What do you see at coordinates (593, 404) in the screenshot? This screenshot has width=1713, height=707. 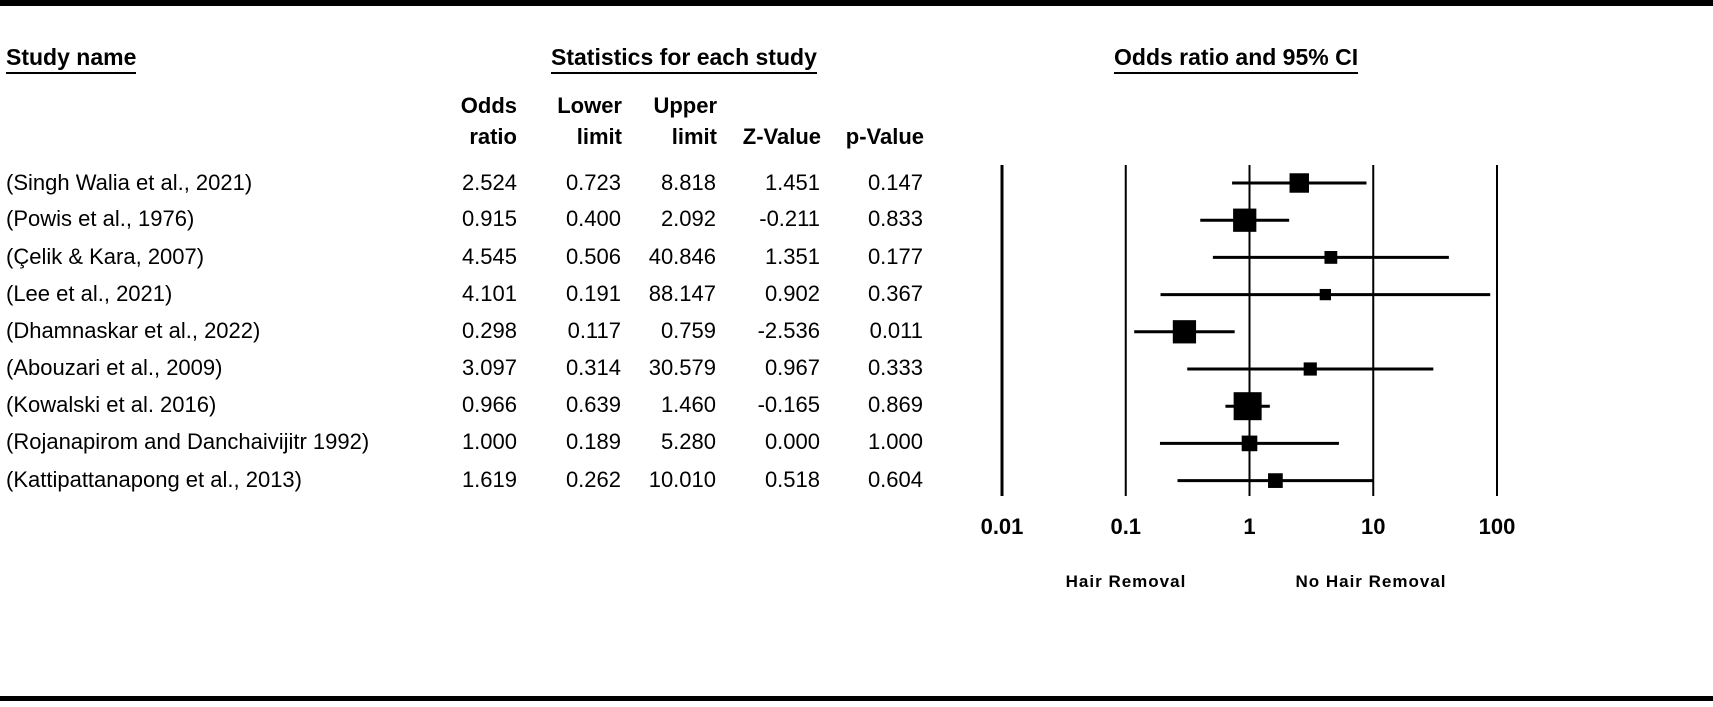 I see `lower-limit-value: 0.639` at bounding box center [593, 404].